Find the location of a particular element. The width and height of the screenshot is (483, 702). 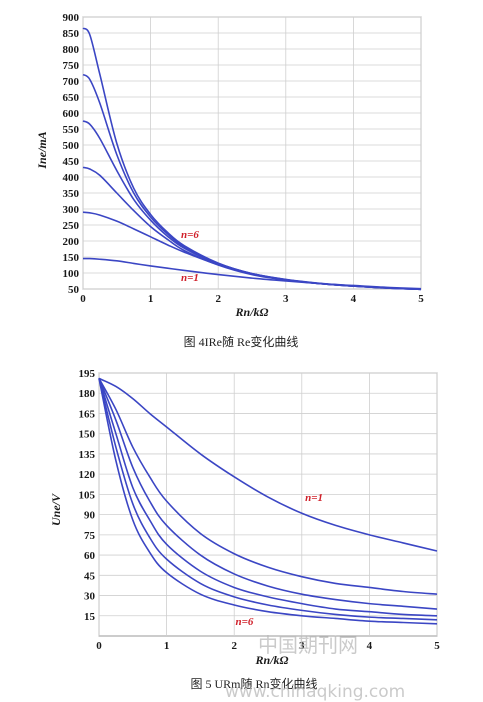

y-tick-label: 100 is located at coordinates (71, 274).